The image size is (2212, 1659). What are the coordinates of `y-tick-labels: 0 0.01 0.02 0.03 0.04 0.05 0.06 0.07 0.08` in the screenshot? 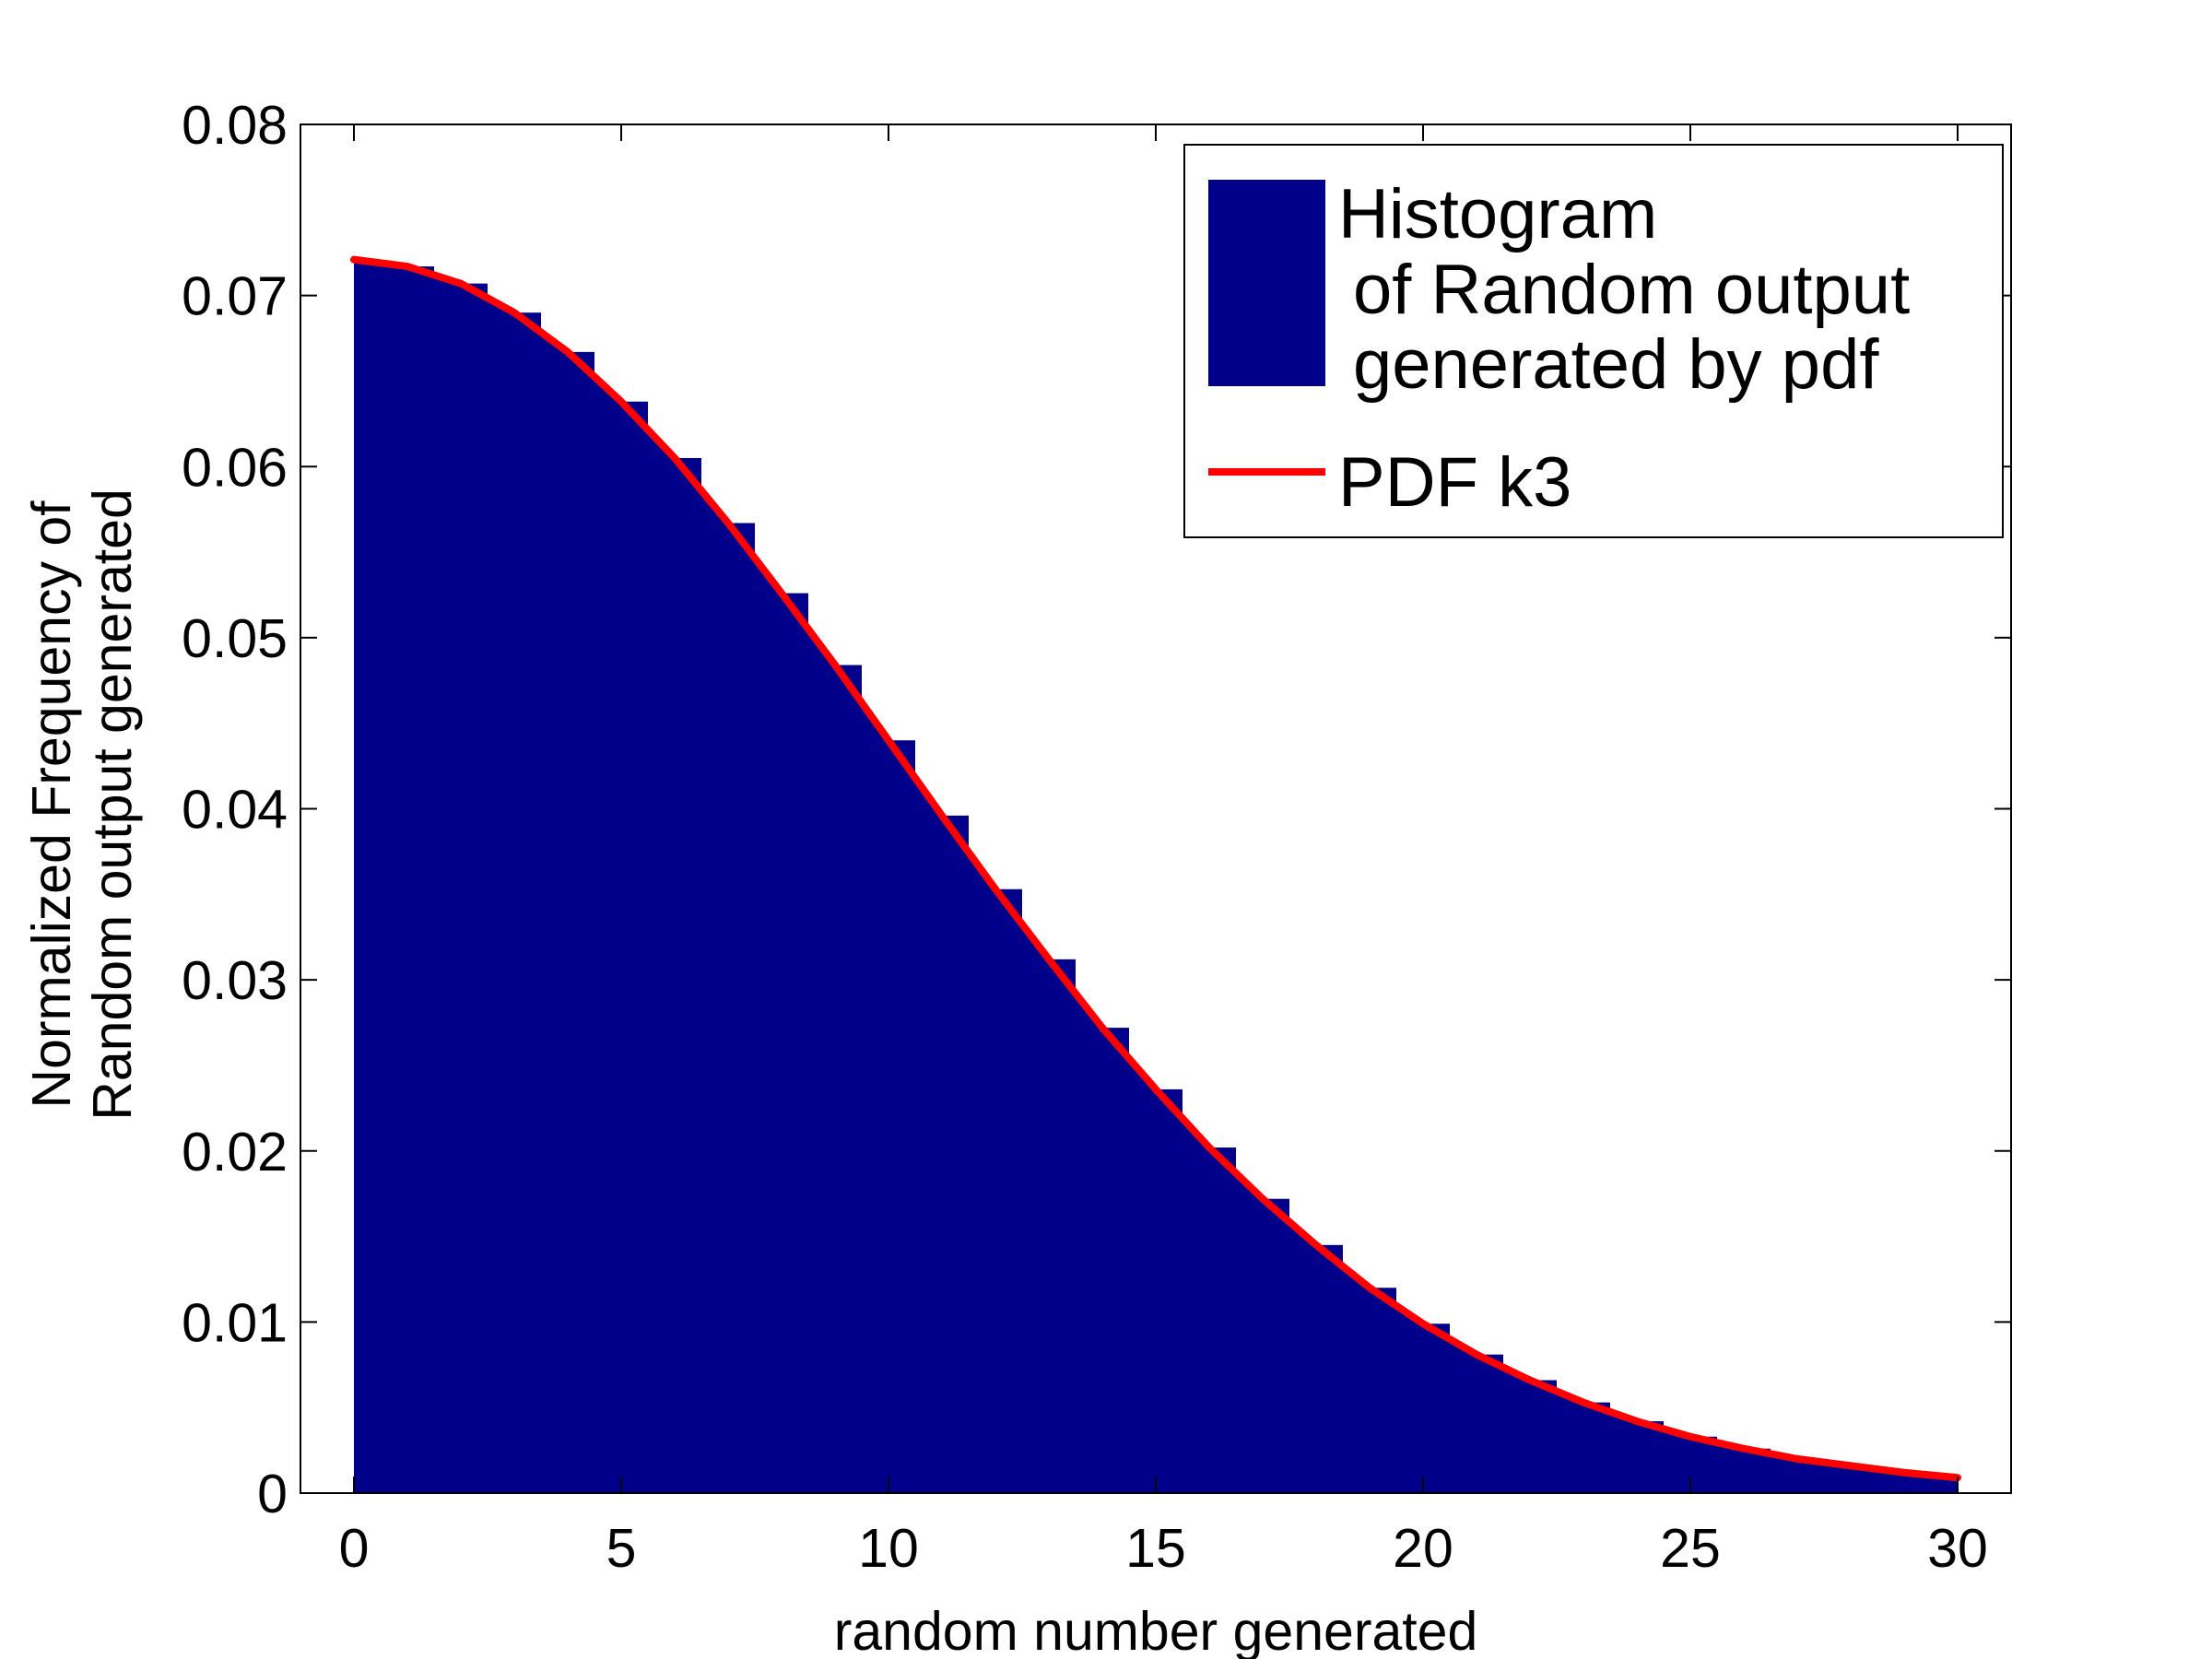 It's located at (235, 809).